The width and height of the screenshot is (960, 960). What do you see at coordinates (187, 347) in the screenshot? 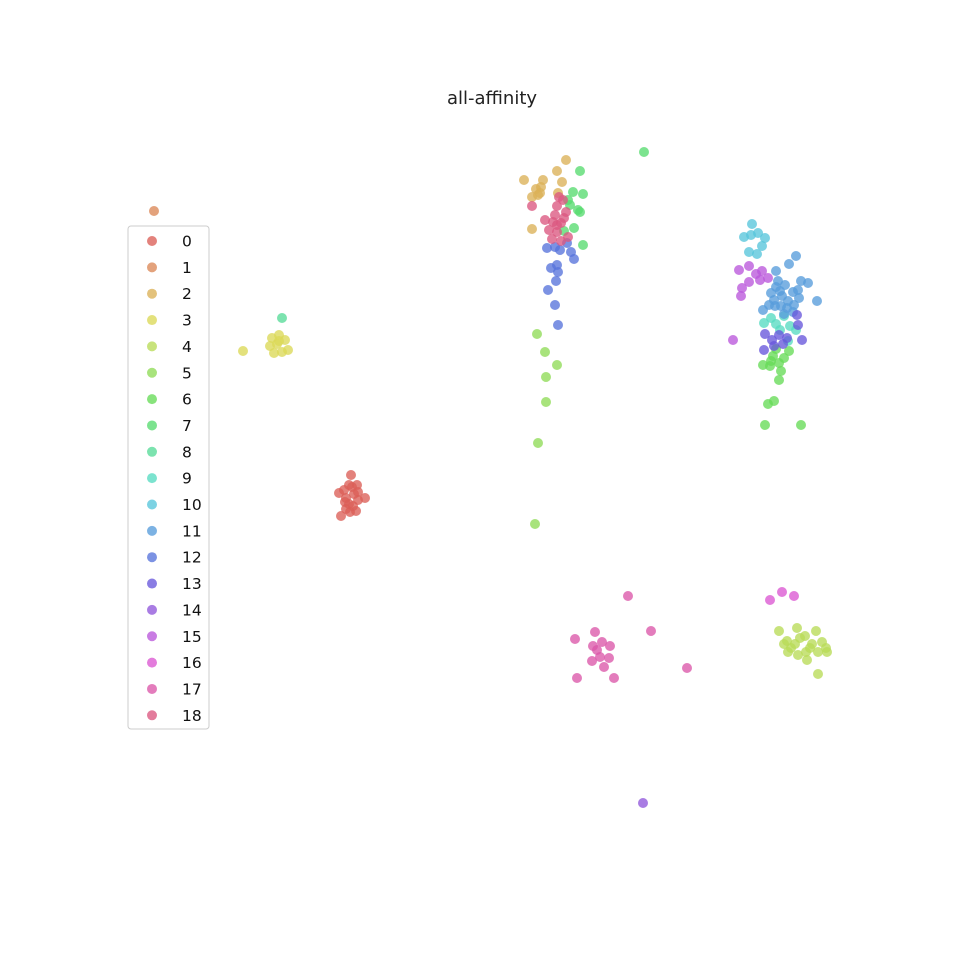
I see `legend-label-4: 4` at bounding box center [187, 347].